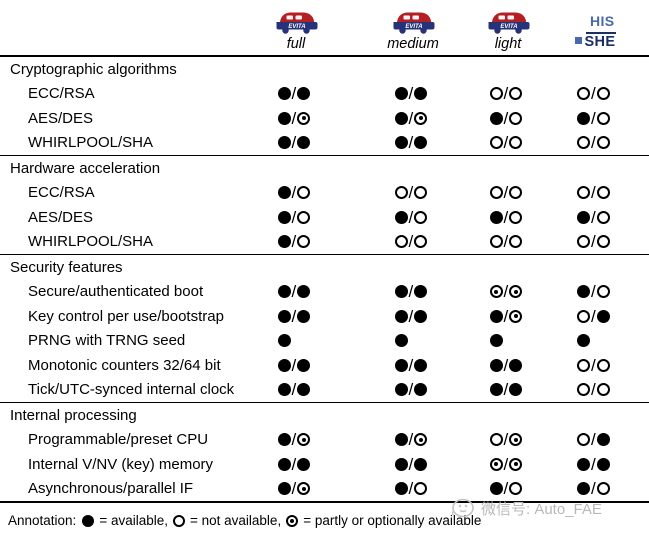 This screenshot has width=649, height=542. What do you see at coordinates (324, 94) in the screenshot?
I see `feature-row: ECC/RSA / / / /` at bounding box center [324, 94].